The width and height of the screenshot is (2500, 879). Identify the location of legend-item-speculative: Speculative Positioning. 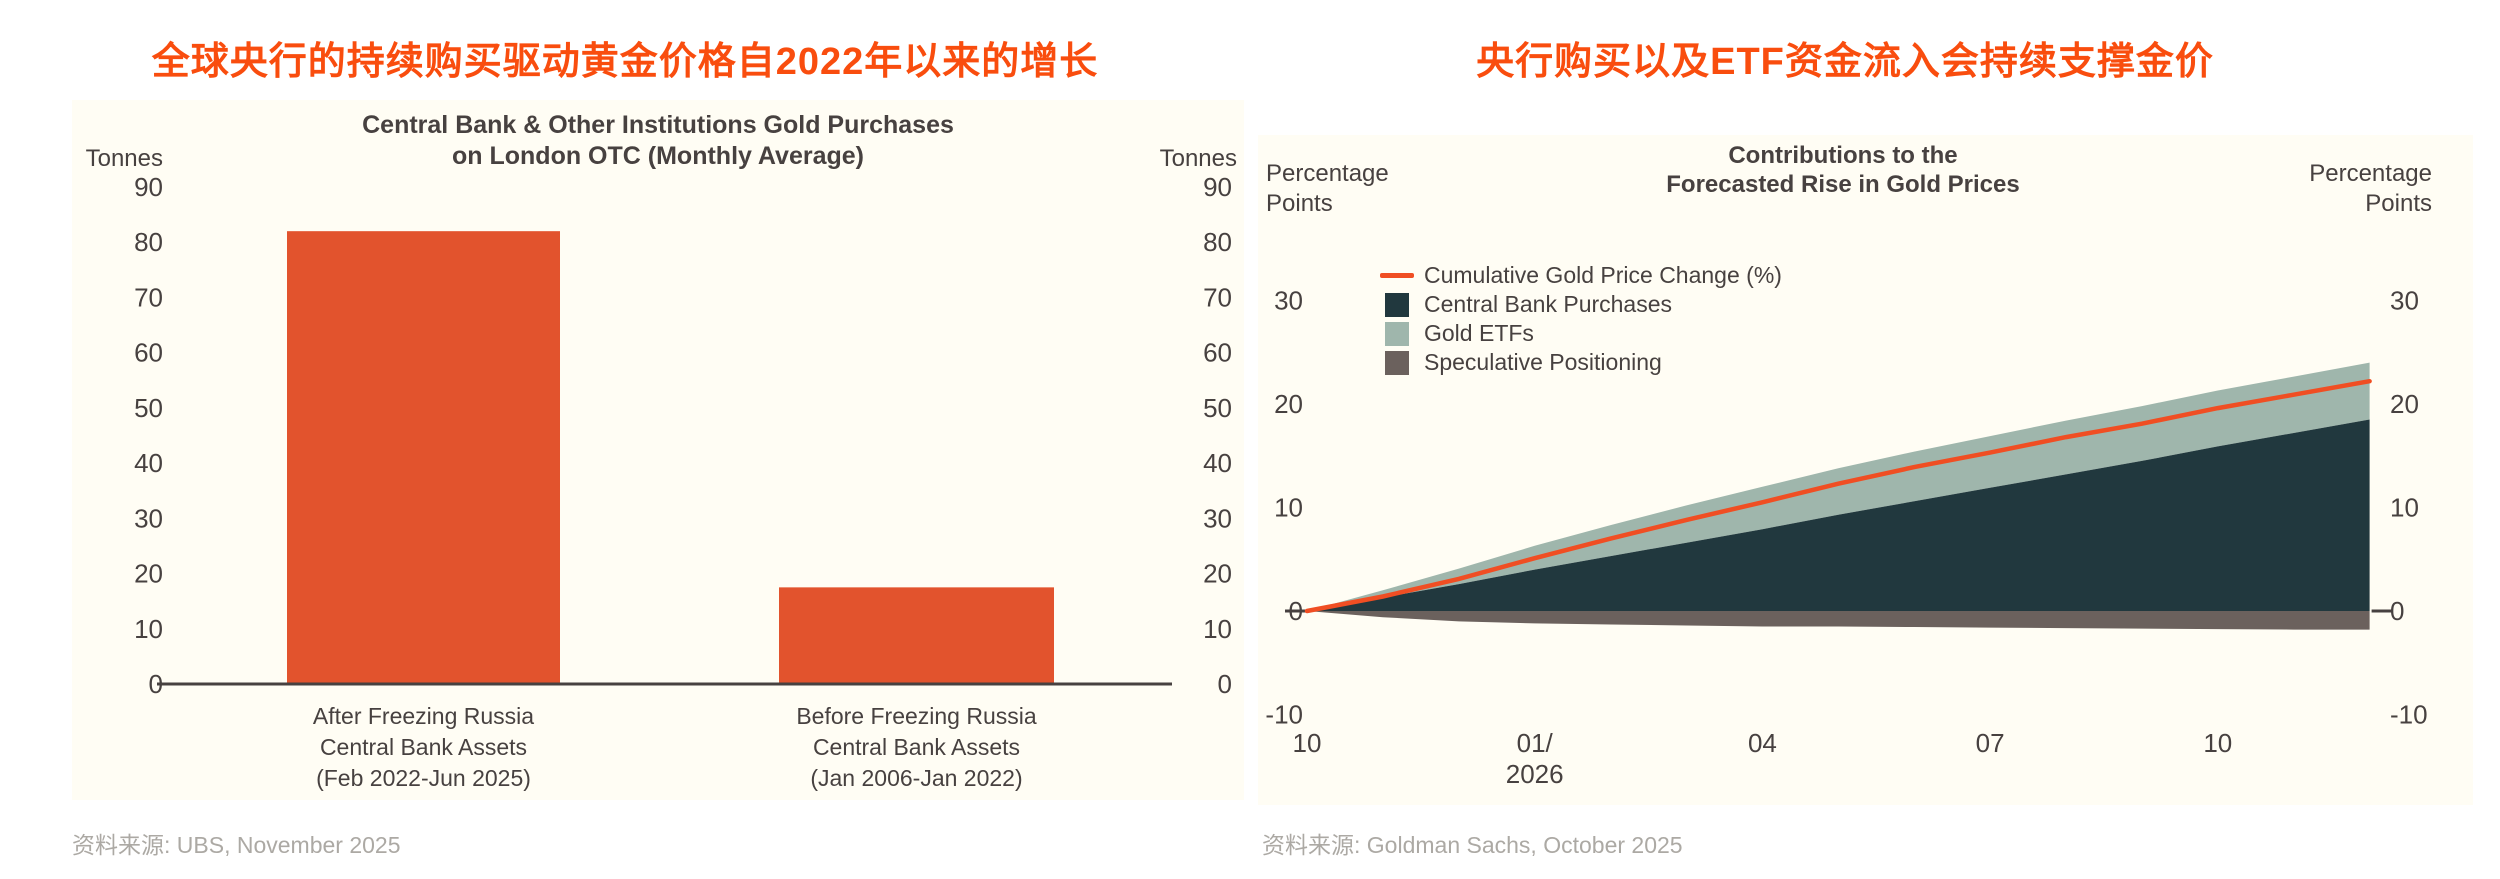
(1583, 362).